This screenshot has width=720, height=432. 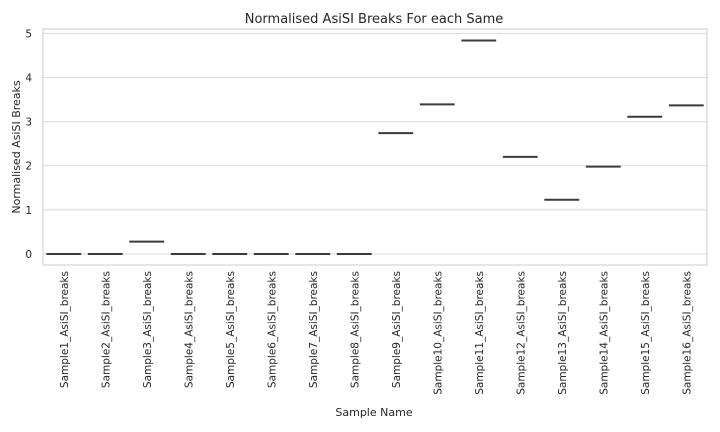 What do you see at coordinates (355, 329) in the screenshot?
I see `x-tick-label: Sample8_AsiSI_breaks` at bounding box center [355, 329].